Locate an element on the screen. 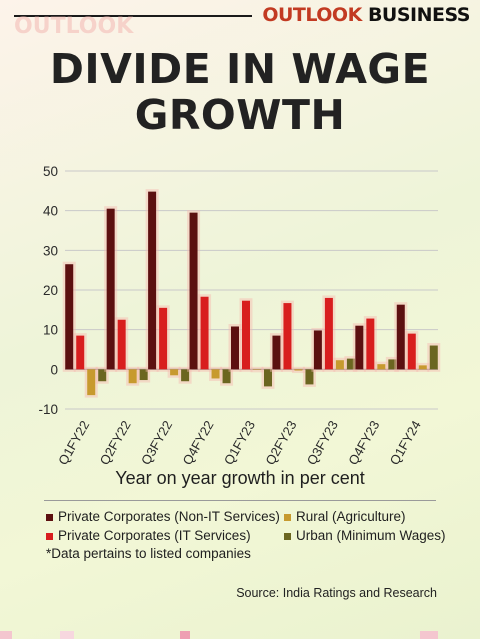 The height and width of the screenshot is (639, 480). watermark-logo: OUTLOOK is located at coordinates (74, 26).